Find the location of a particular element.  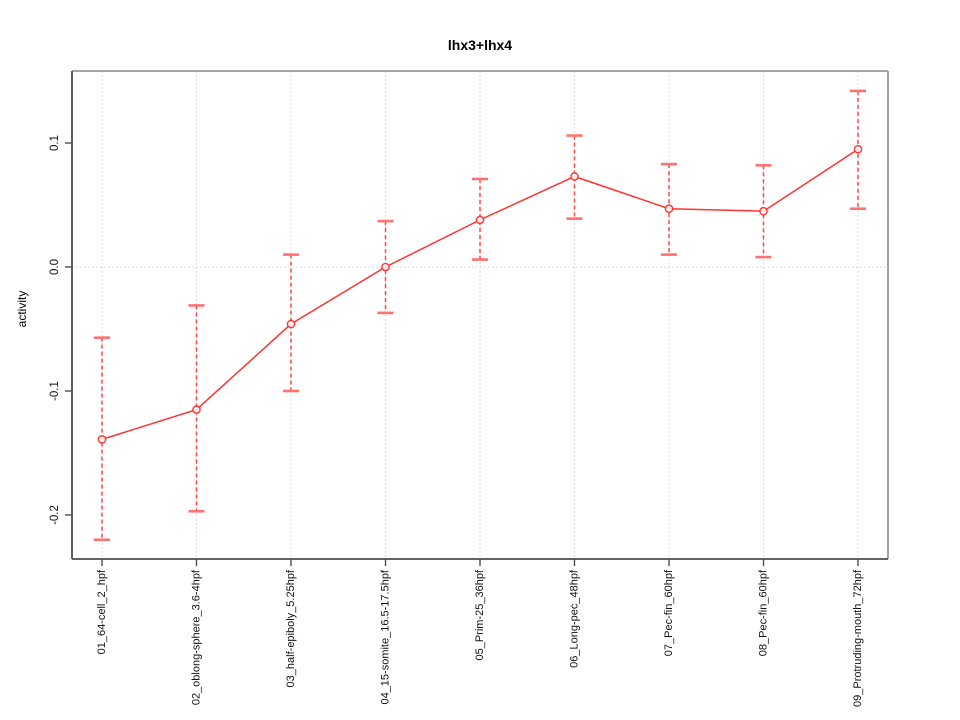

x-tick-label: 01_64-cell_2_hpf is located at coordinates (102, 611).